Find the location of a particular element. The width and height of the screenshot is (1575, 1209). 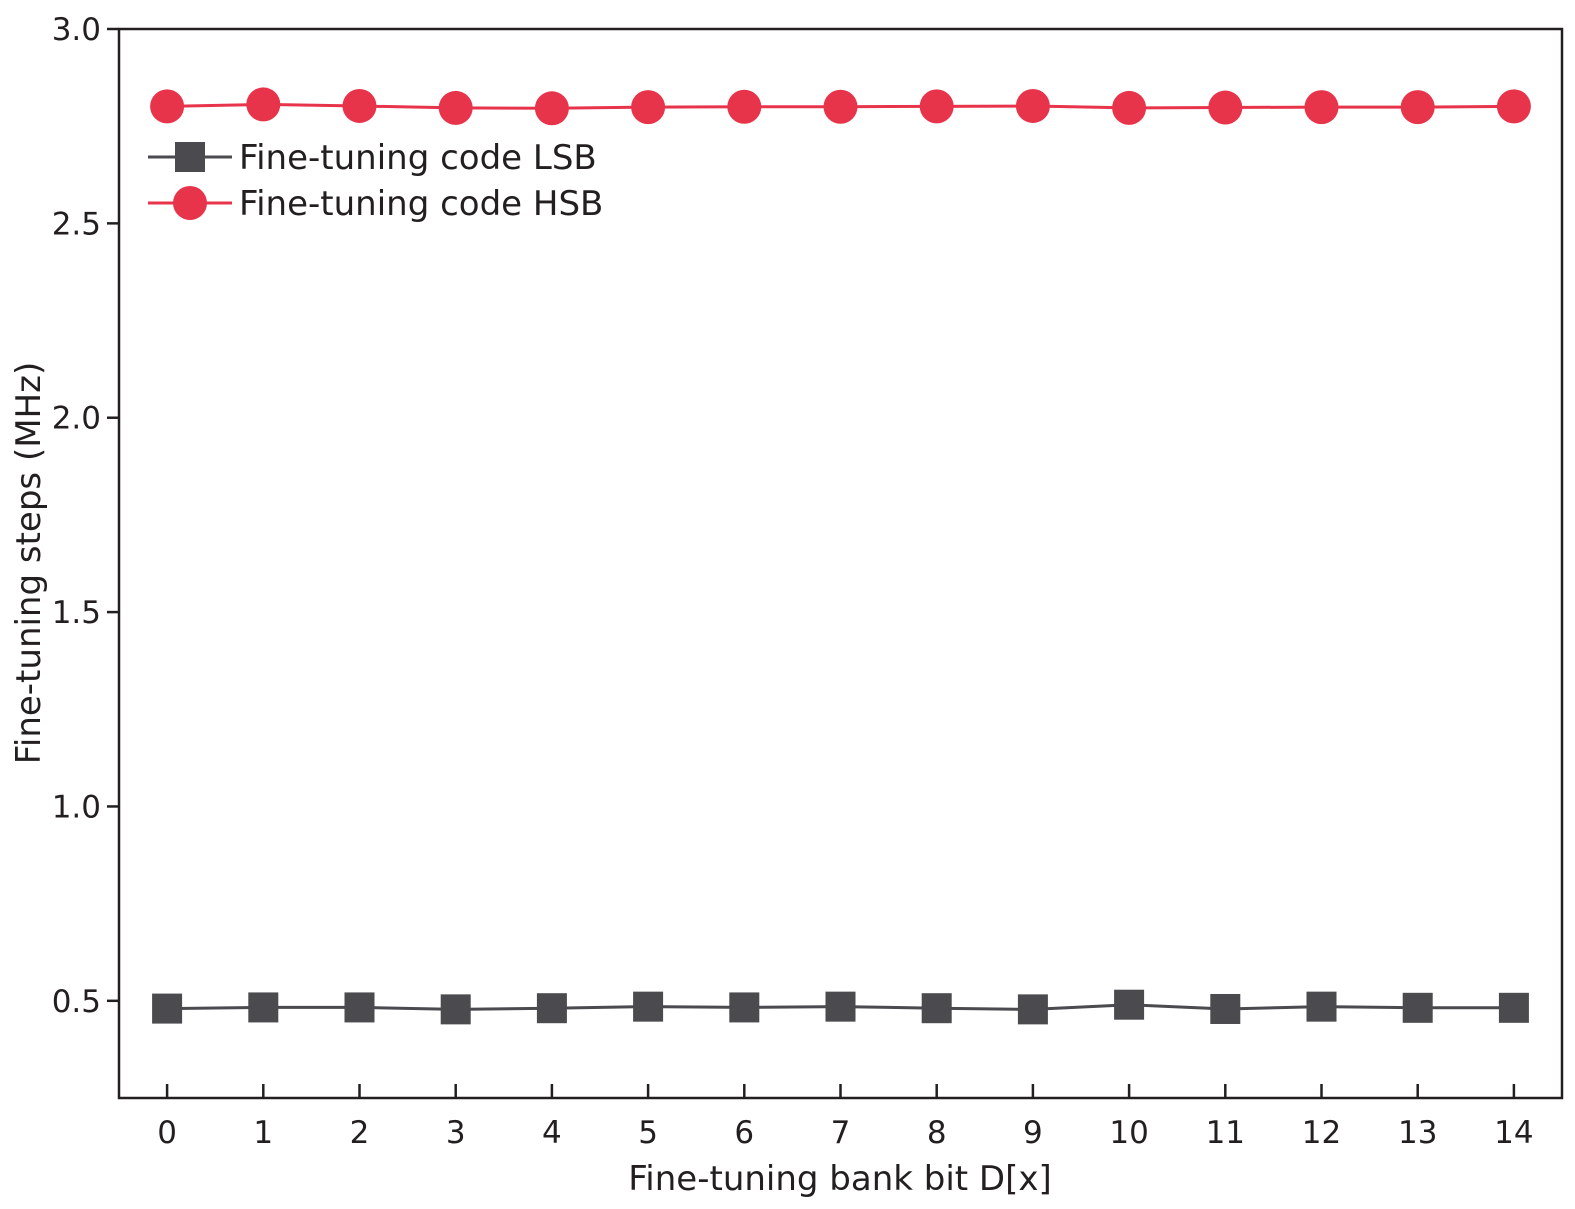

y-tick-label: 1.5 is located at coordinates (76, 613).